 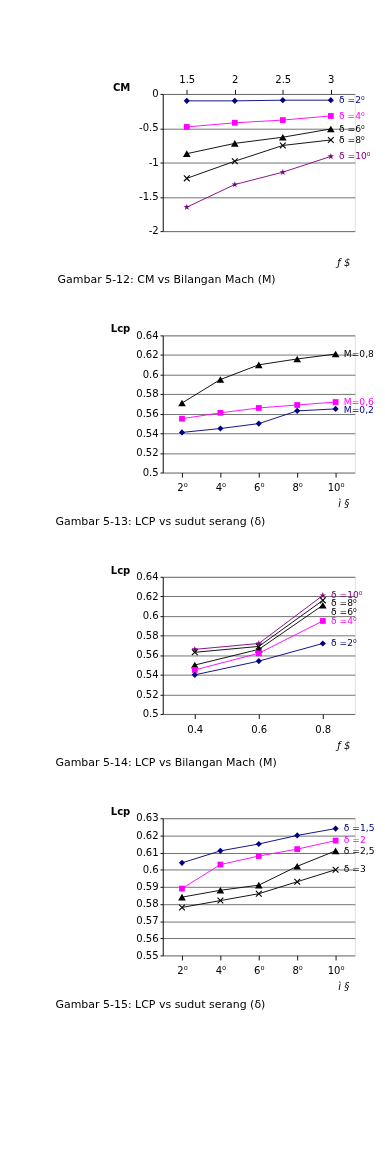 I want to click on series-label: M=0,2, so click(x=358, y=410).